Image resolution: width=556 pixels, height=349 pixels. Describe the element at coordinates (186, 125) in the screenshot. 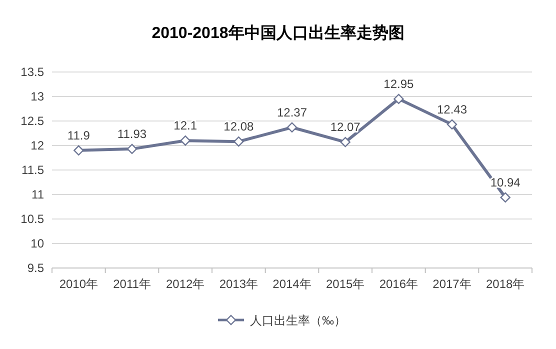

I see `data-label: 12.1` at that location.